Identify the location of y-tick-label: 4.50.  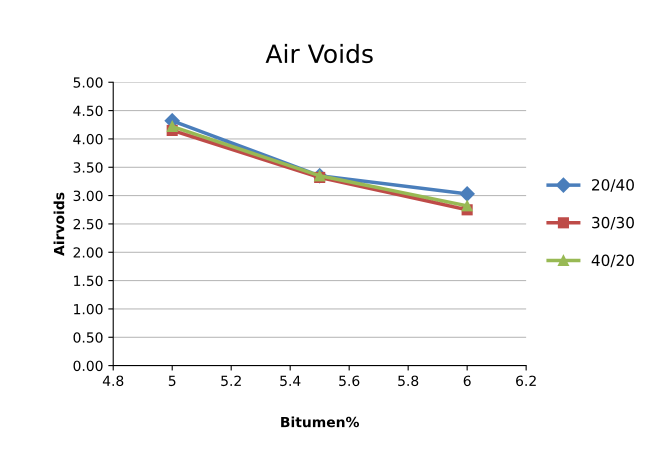
(88, 111).